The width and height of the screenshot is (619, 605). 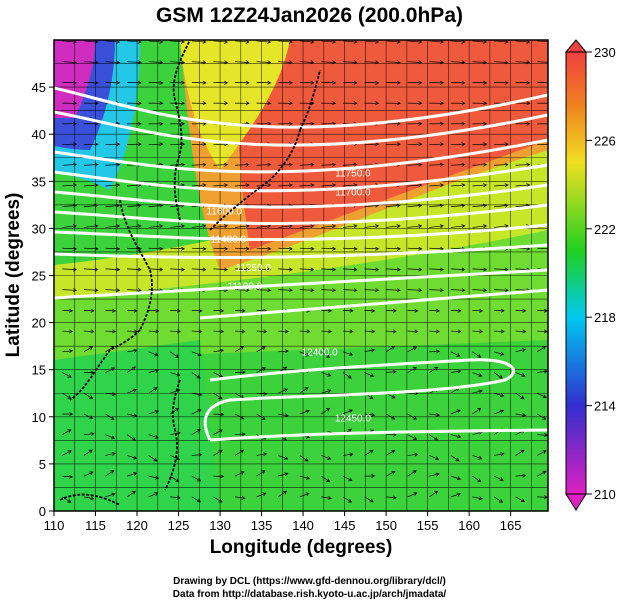 What do you see at coordinates (576, 502) in the screenshot?
I see `colorbar-bottom-arrow` at bounding box center [576, 502].